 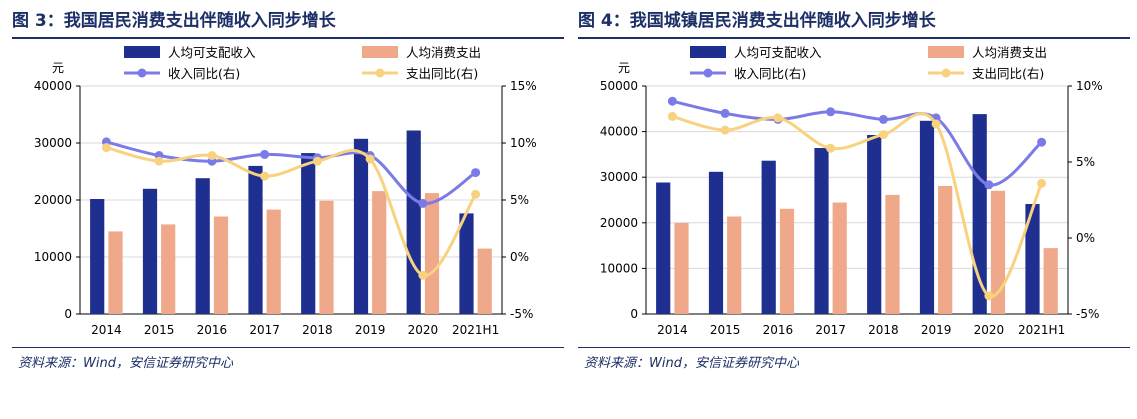 What do you see at coordinates (757, 21) in the screenshot?
I see `figure-title: 图 4：我国城镇居民消费支出伴随收入同步增长` at bounding box center [757, 21].